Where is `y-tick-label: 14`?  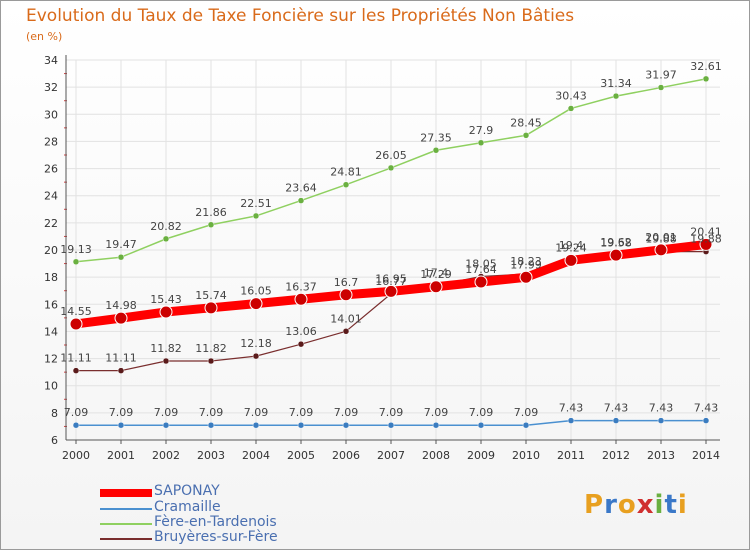
y-tick-label: 14 is located at coordinates (51, 331).